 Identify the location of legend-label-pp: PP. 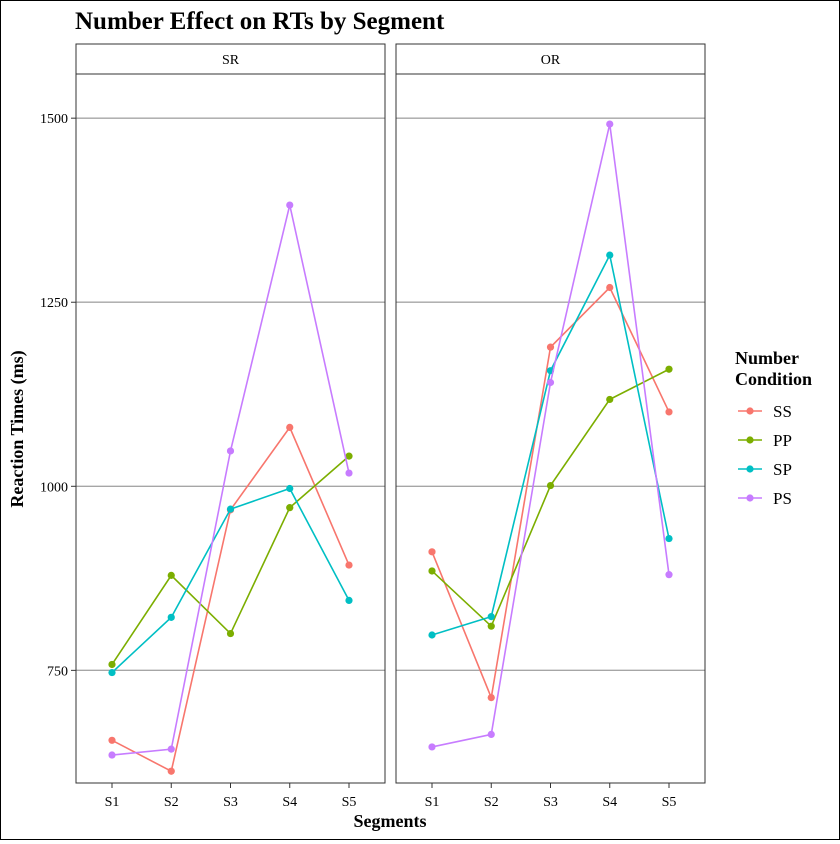
(782, 440).